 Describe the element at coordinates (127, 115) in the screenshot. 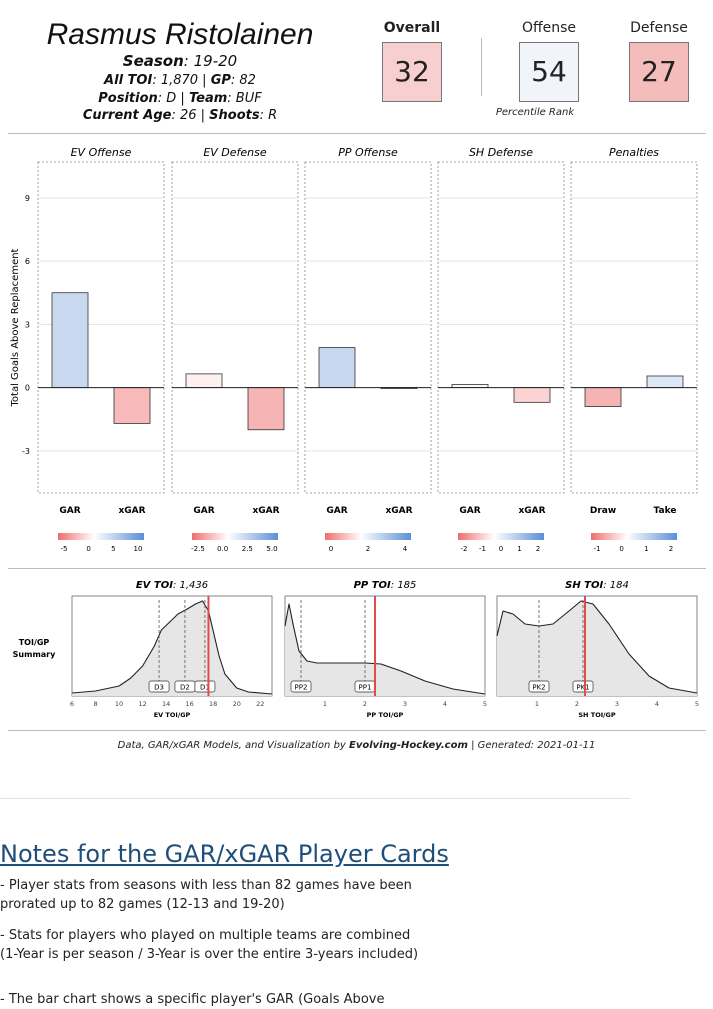

I see `age-label: Current Age` at that location.